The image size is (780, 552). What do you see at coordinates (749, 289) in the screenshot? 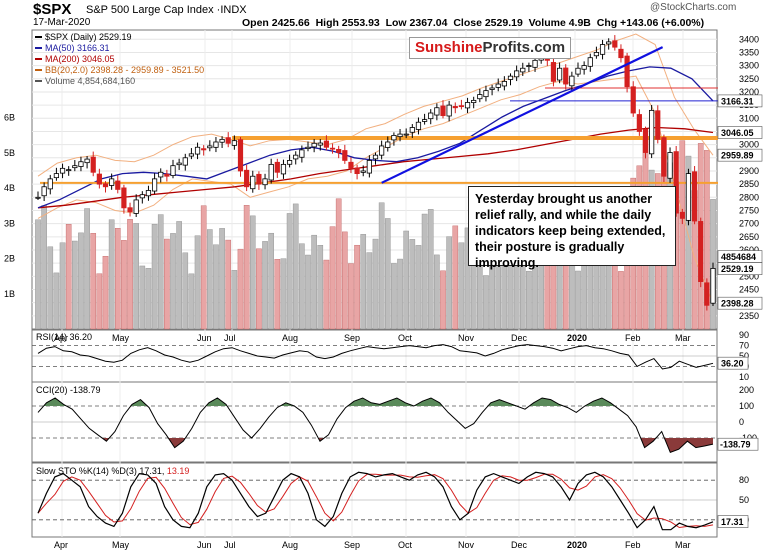
I see `price-tick-label: 2450` at bounding box center [749, 289].